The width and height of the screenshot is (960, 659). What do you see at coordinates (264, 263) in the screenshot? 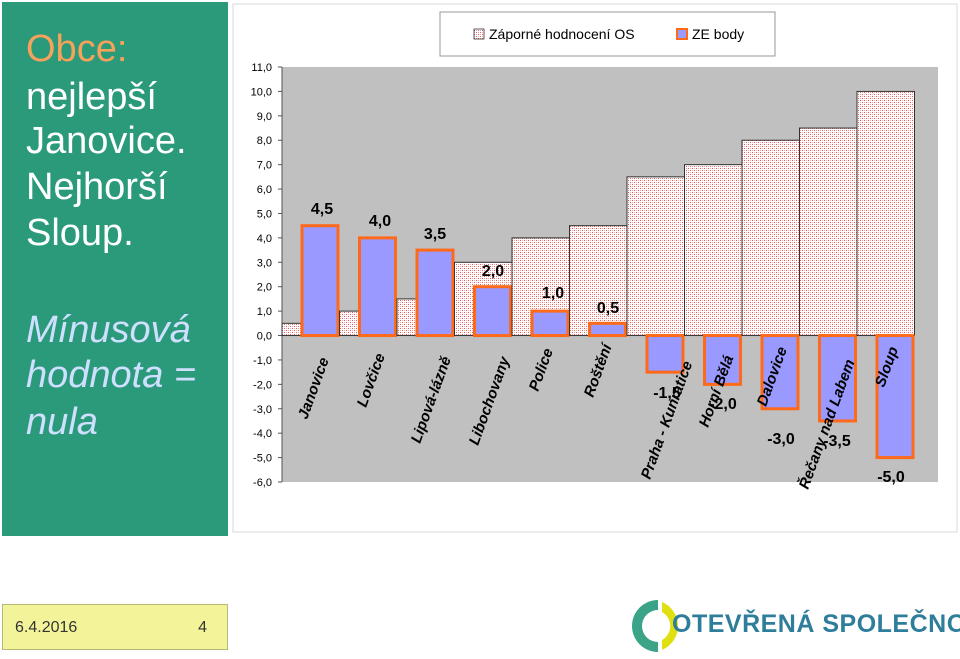
I see `y-tick-label: 3,0` at bounding box center [264, 263].